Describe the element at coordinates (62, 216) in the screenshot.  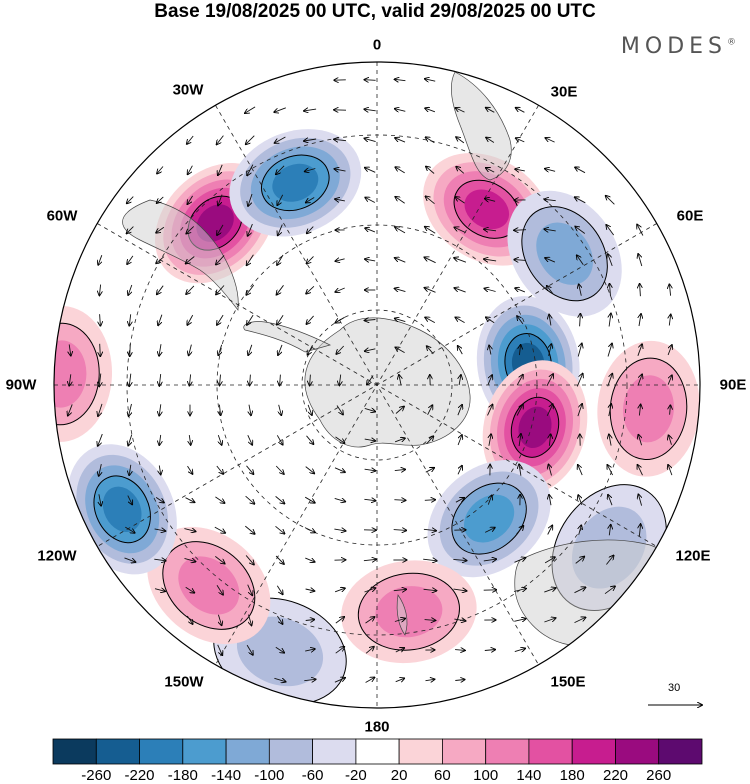
I see `lon-label-60w: 60W` at that location.